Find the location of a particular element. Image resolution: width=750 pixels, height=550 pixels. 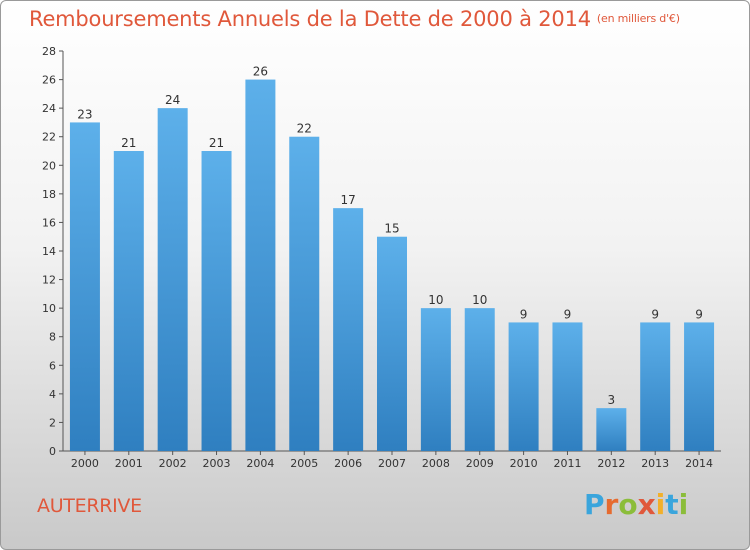

x-tick-label: 2006 is located at coordinates (348, 463).